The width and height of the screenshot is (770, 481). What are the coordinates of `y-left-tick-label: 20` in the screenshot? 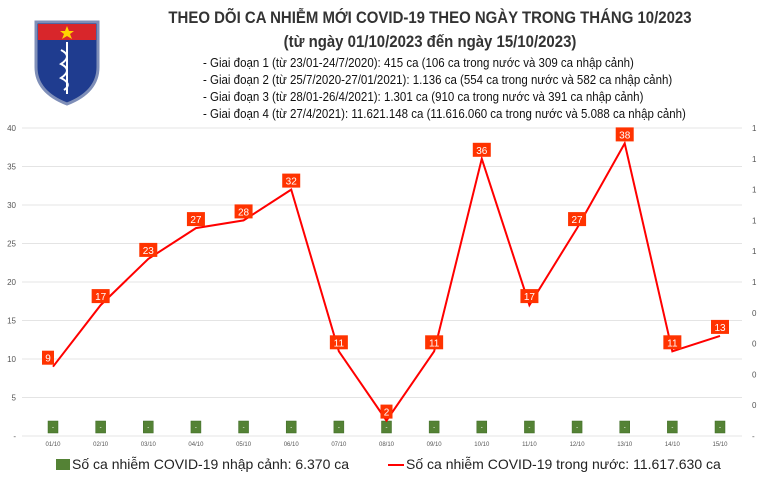 It's located at (11, 282).